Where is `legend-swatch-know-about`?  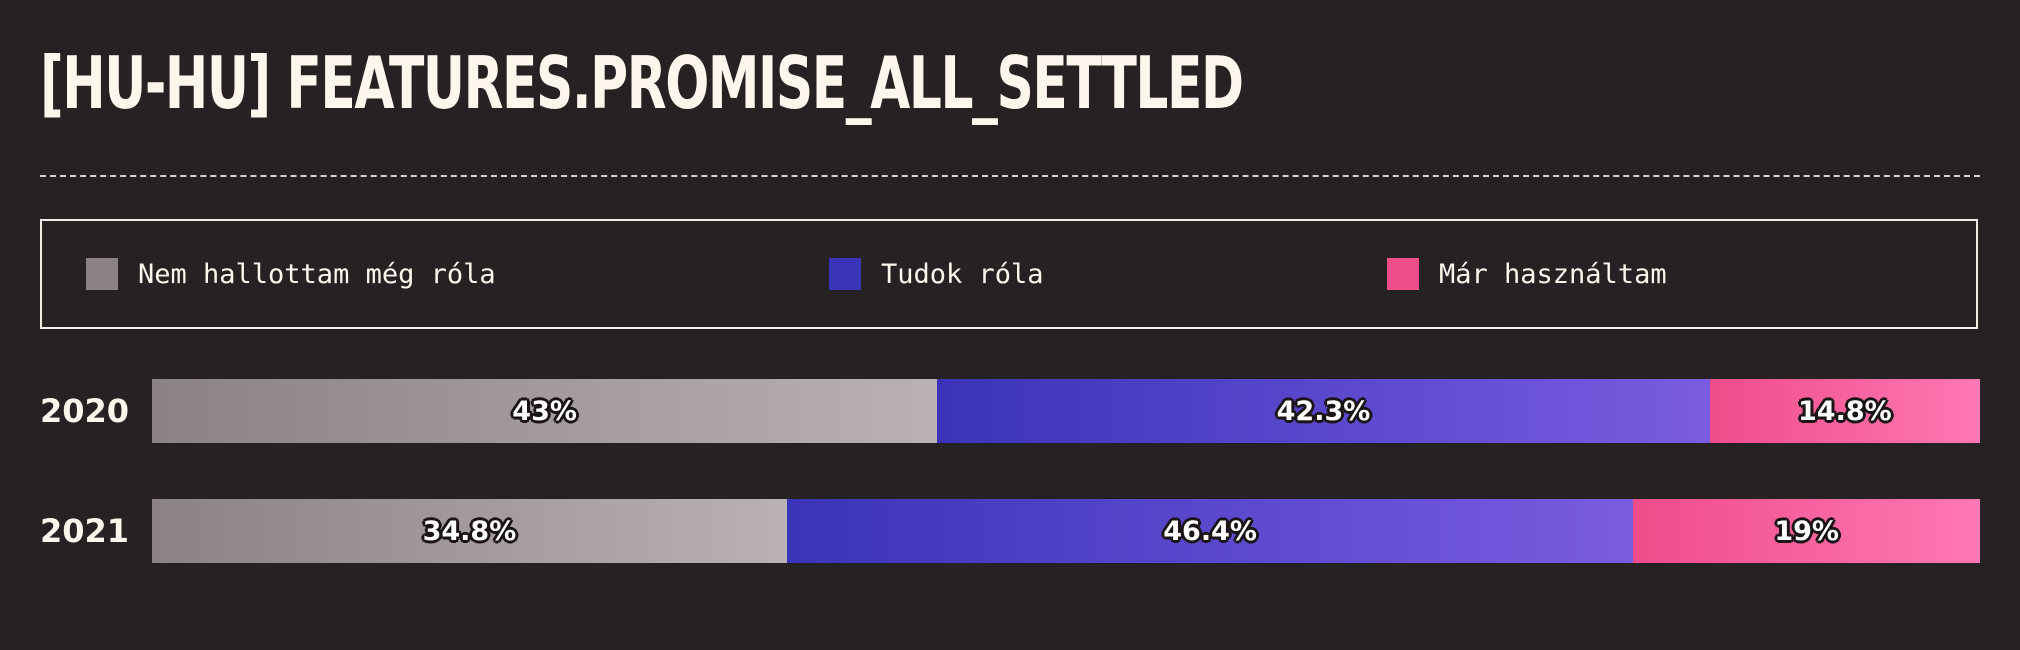 legend-swatch-know-about is located at coordinates (845, 274).